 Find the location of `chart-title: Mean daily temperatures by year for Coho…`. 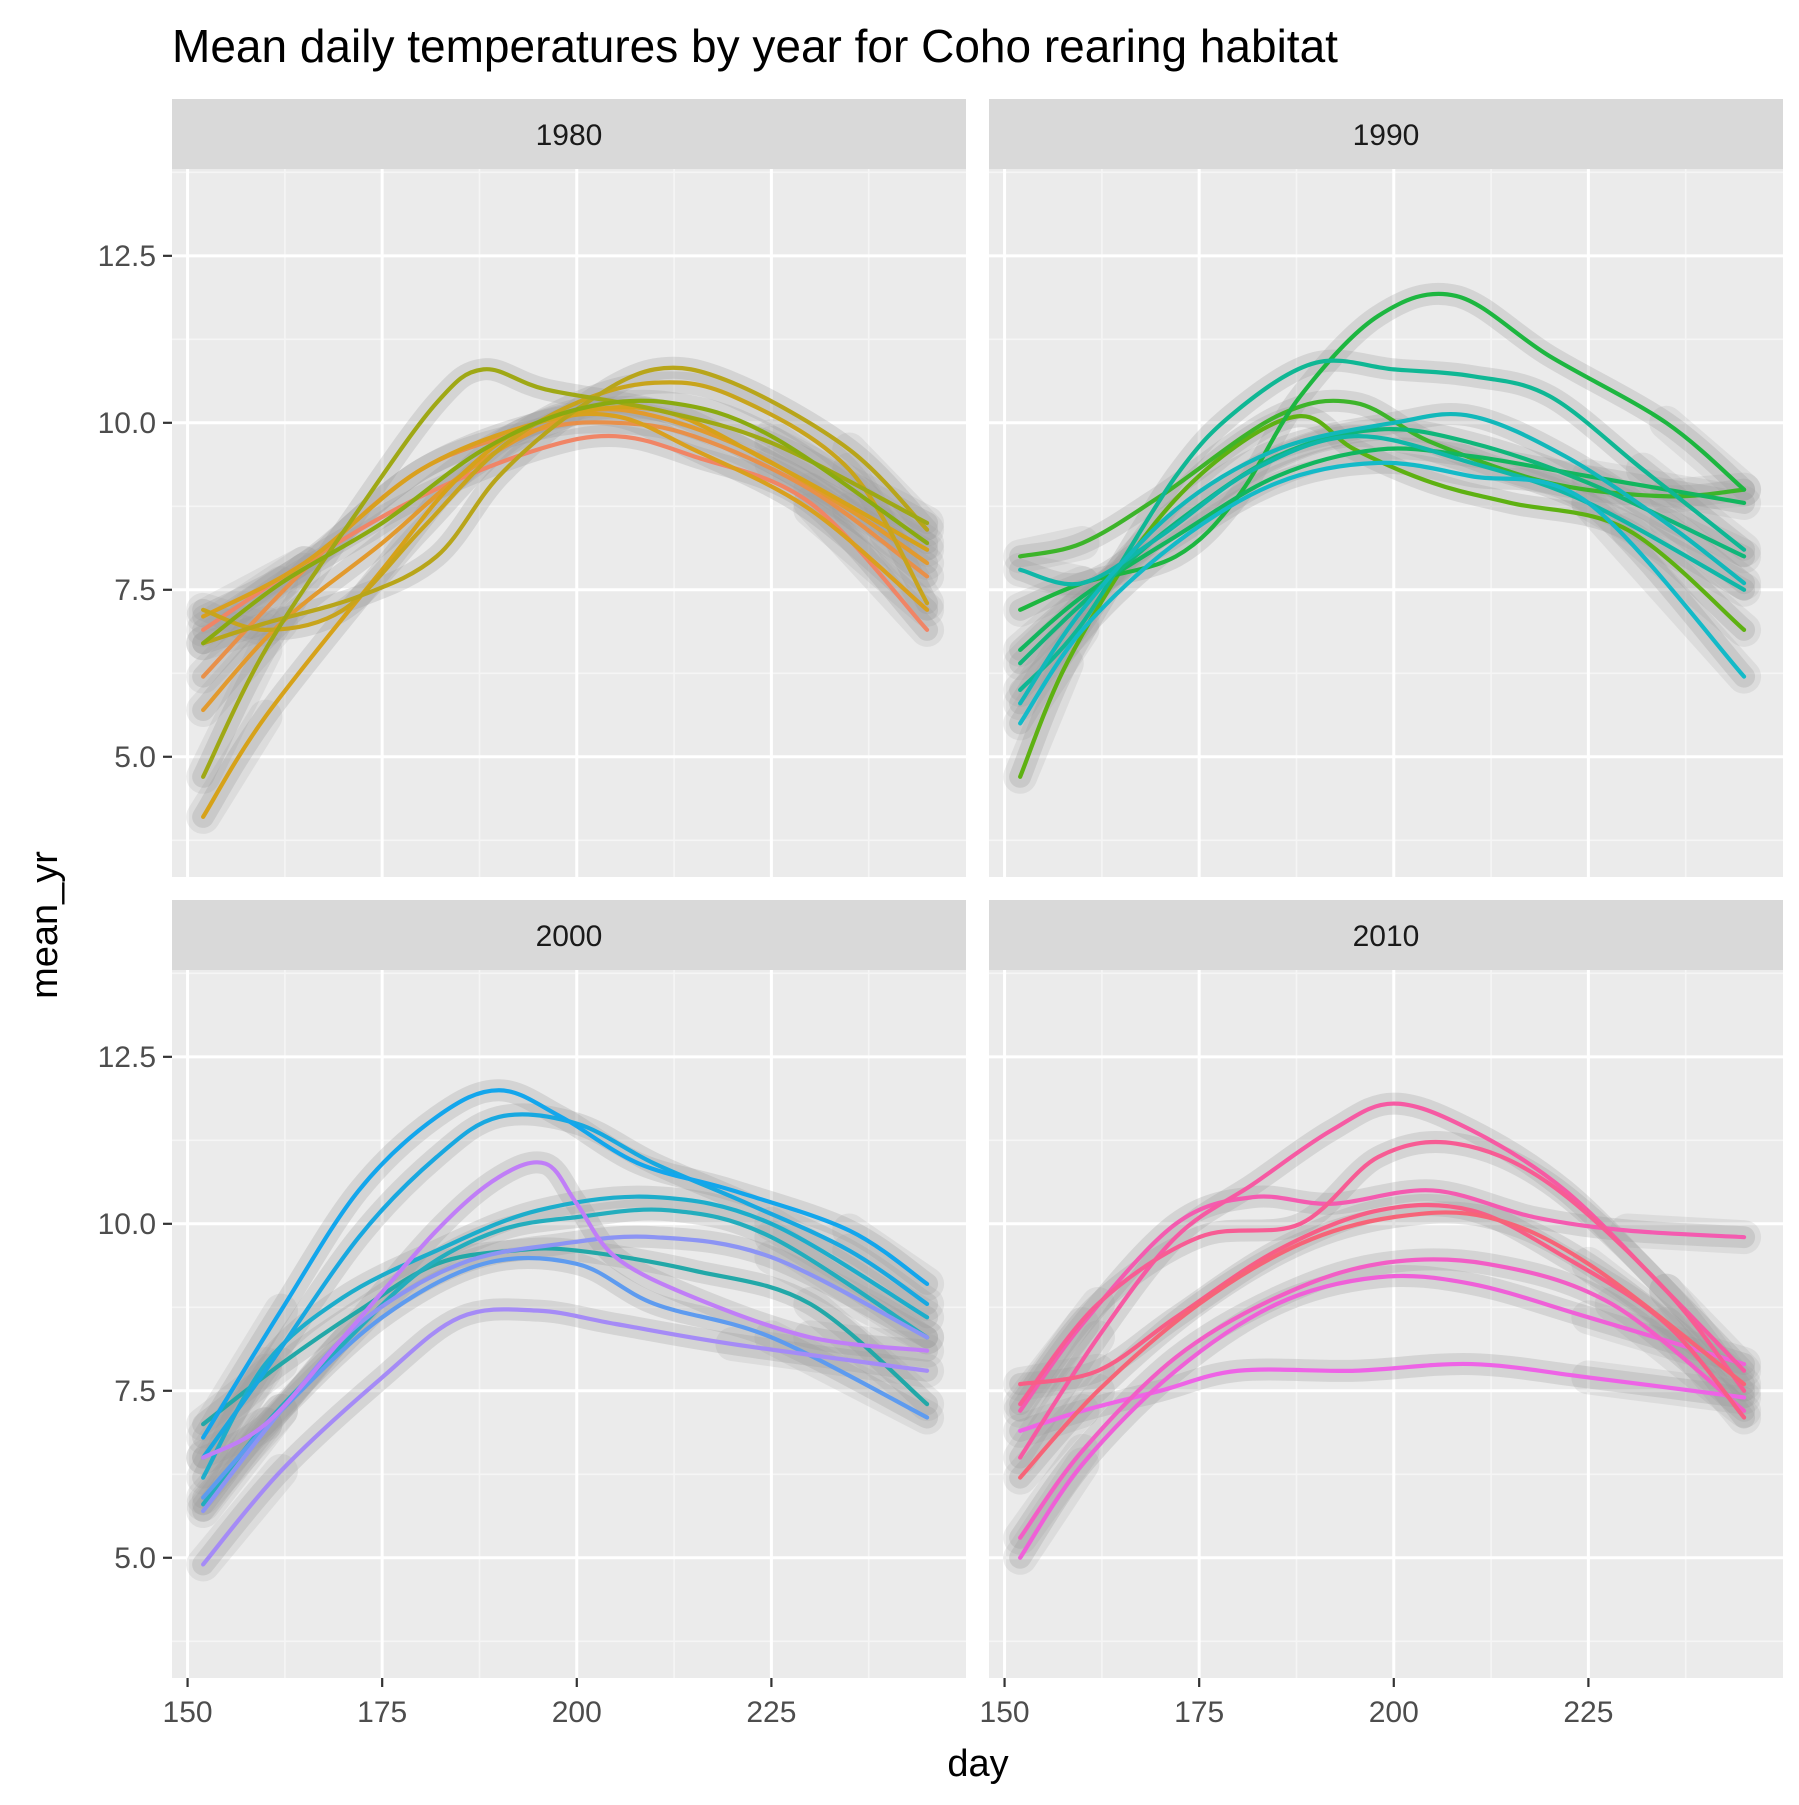

chart-title: Mean daily temperatures by year for Coho… is located at coordinates (755, 46).